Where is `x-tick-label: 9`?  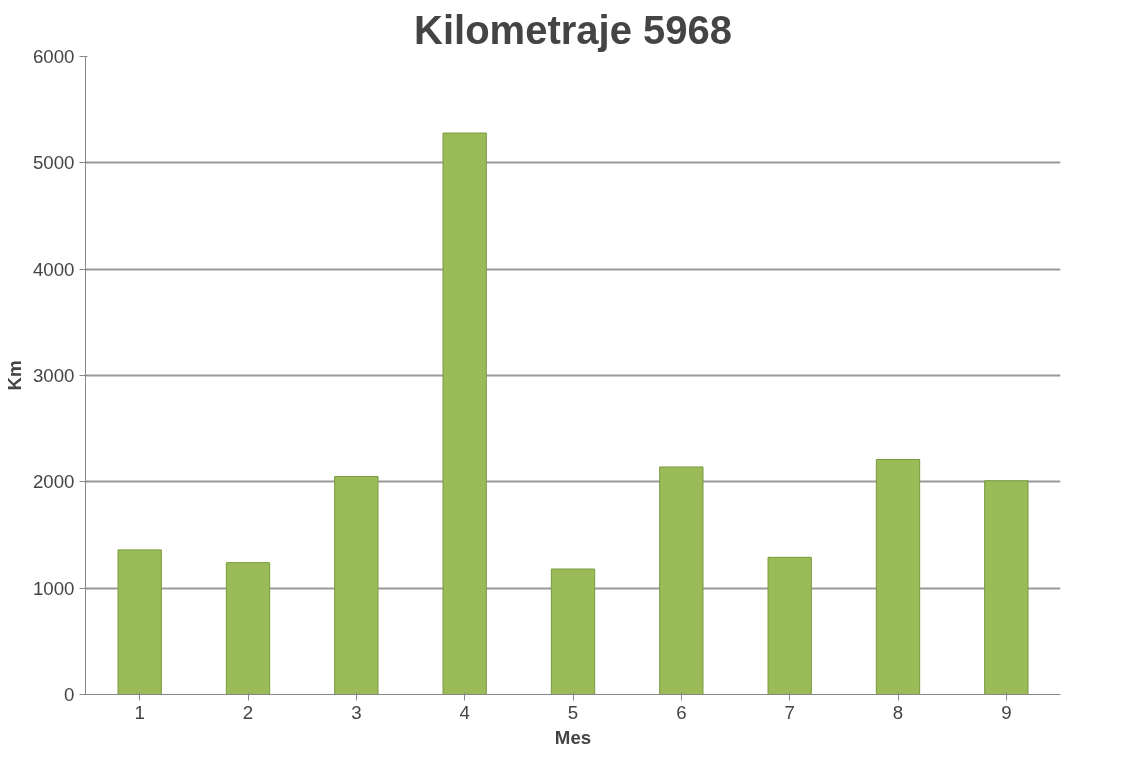 x-tick-label: 9 is located at coordinates (1006, 712).